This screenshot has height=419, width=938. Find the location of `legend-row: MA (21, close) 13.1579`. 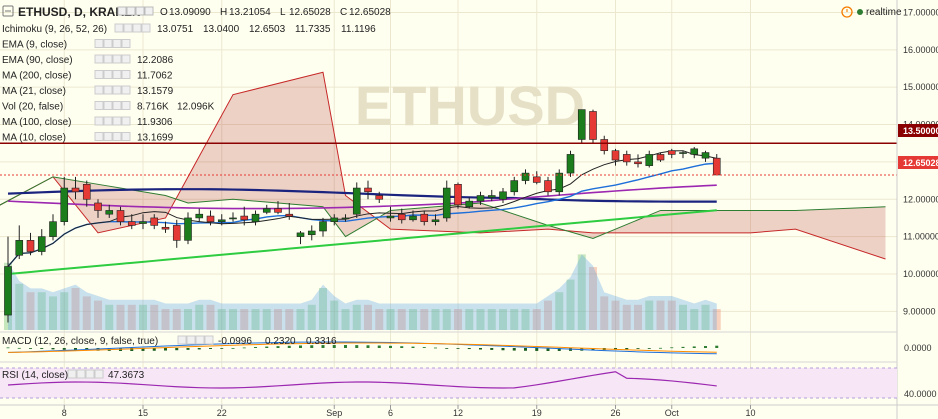

legend-row: MA (21, close) 13.1579 is located at coordinates (88, 91).